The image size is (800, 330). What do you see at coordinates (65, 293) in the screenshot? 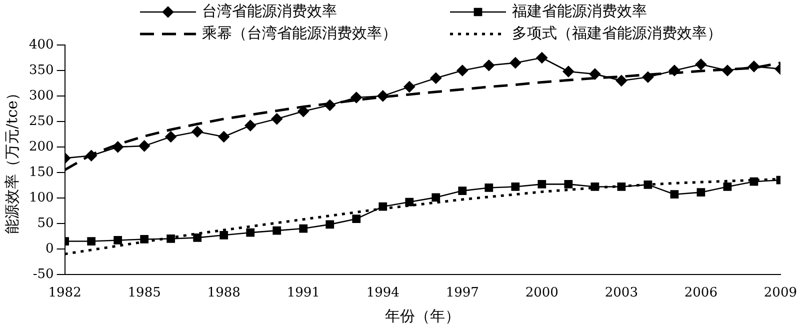
I see `x-tick-label: 1982` at bounding box center [65, 293].